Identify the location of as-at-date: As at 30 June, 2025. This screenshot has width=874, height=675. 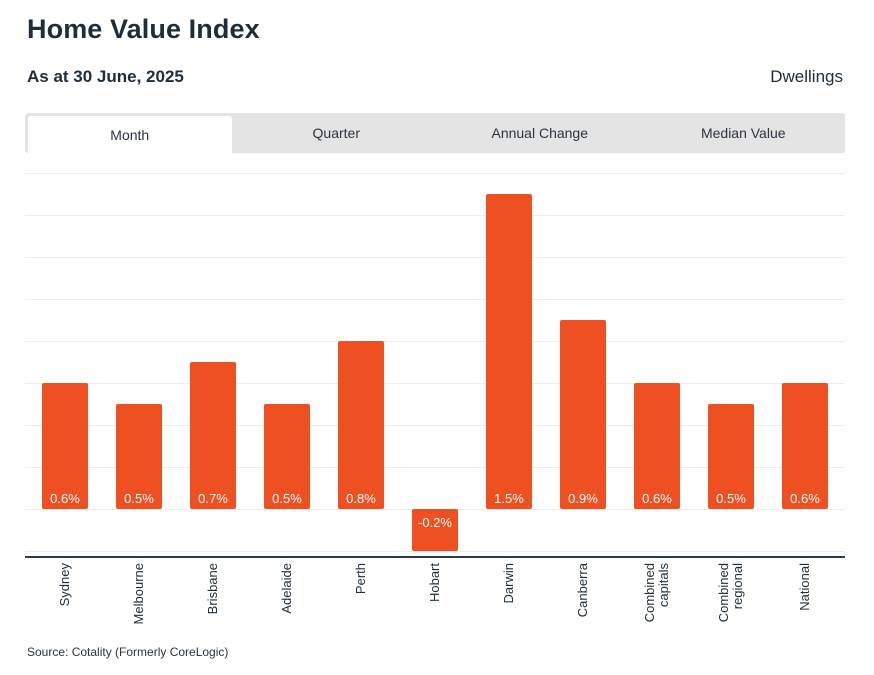
(105, 76).